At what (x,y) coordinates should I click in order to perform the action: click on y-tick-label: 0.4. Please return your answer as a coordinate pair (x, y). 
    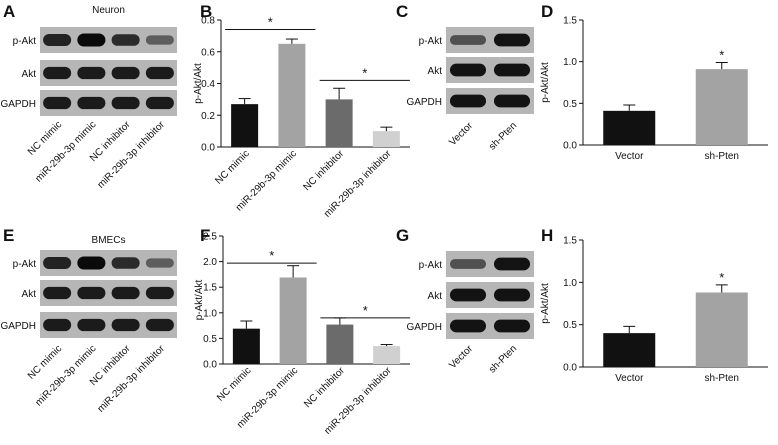
    Looking at the image, I should click on (208, 84).